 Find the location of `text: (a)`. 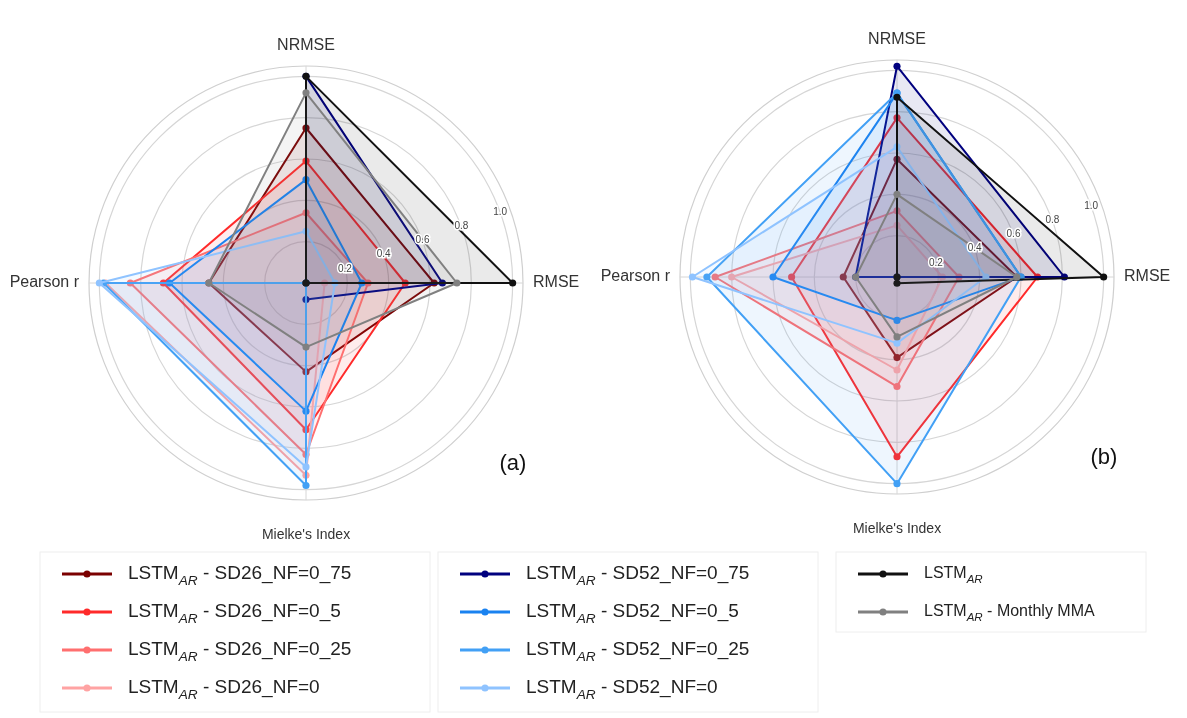

text: (a) is located at coordinates (513, 462).